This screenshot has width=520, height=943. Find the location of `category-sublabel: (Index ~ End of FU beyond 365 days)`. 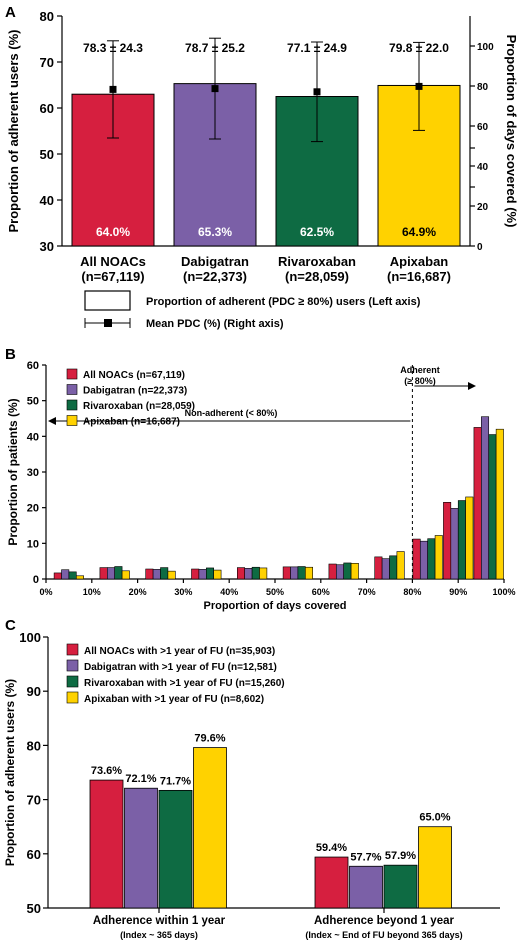

category-sublabel: (Index ~ End of FU beyond 365 days) is located at coordinates (383, 935).